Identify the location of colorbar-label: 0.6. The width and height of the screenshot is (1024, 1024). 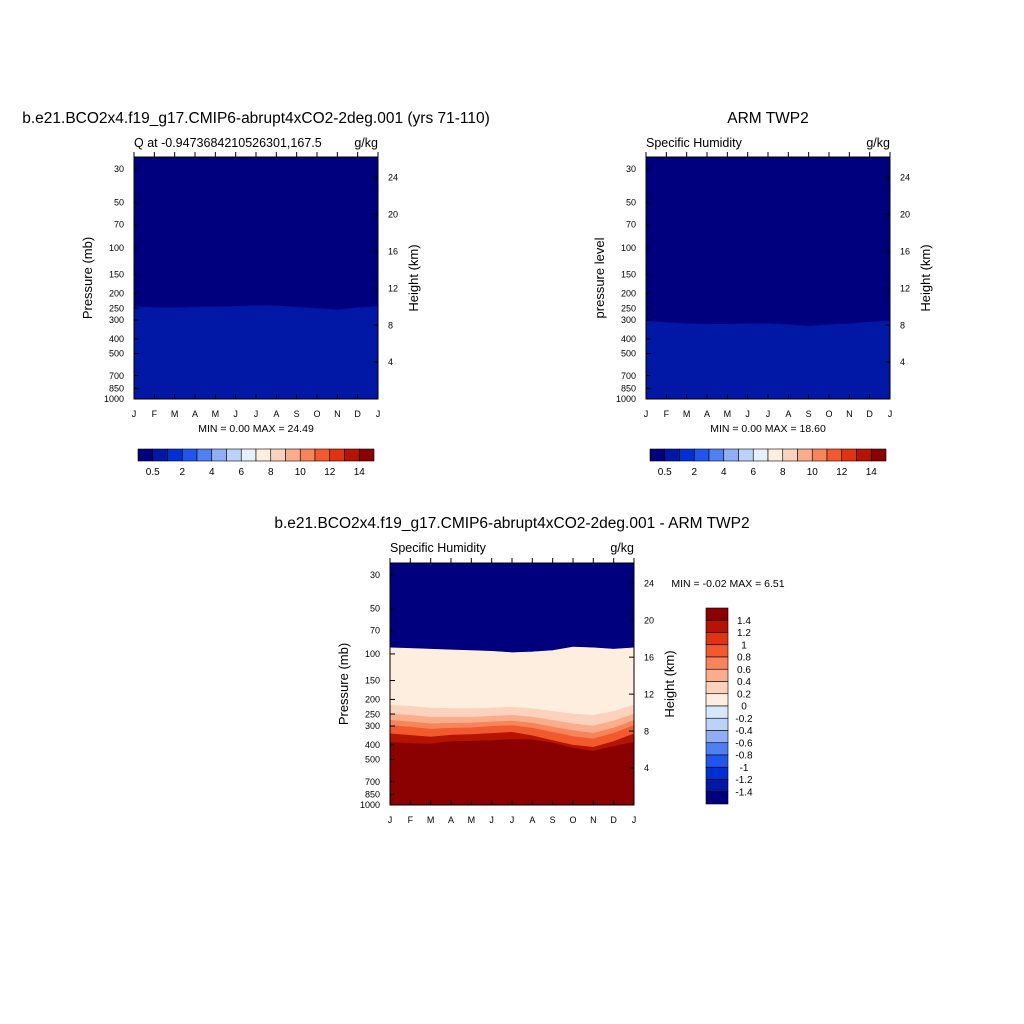
(744, 670).